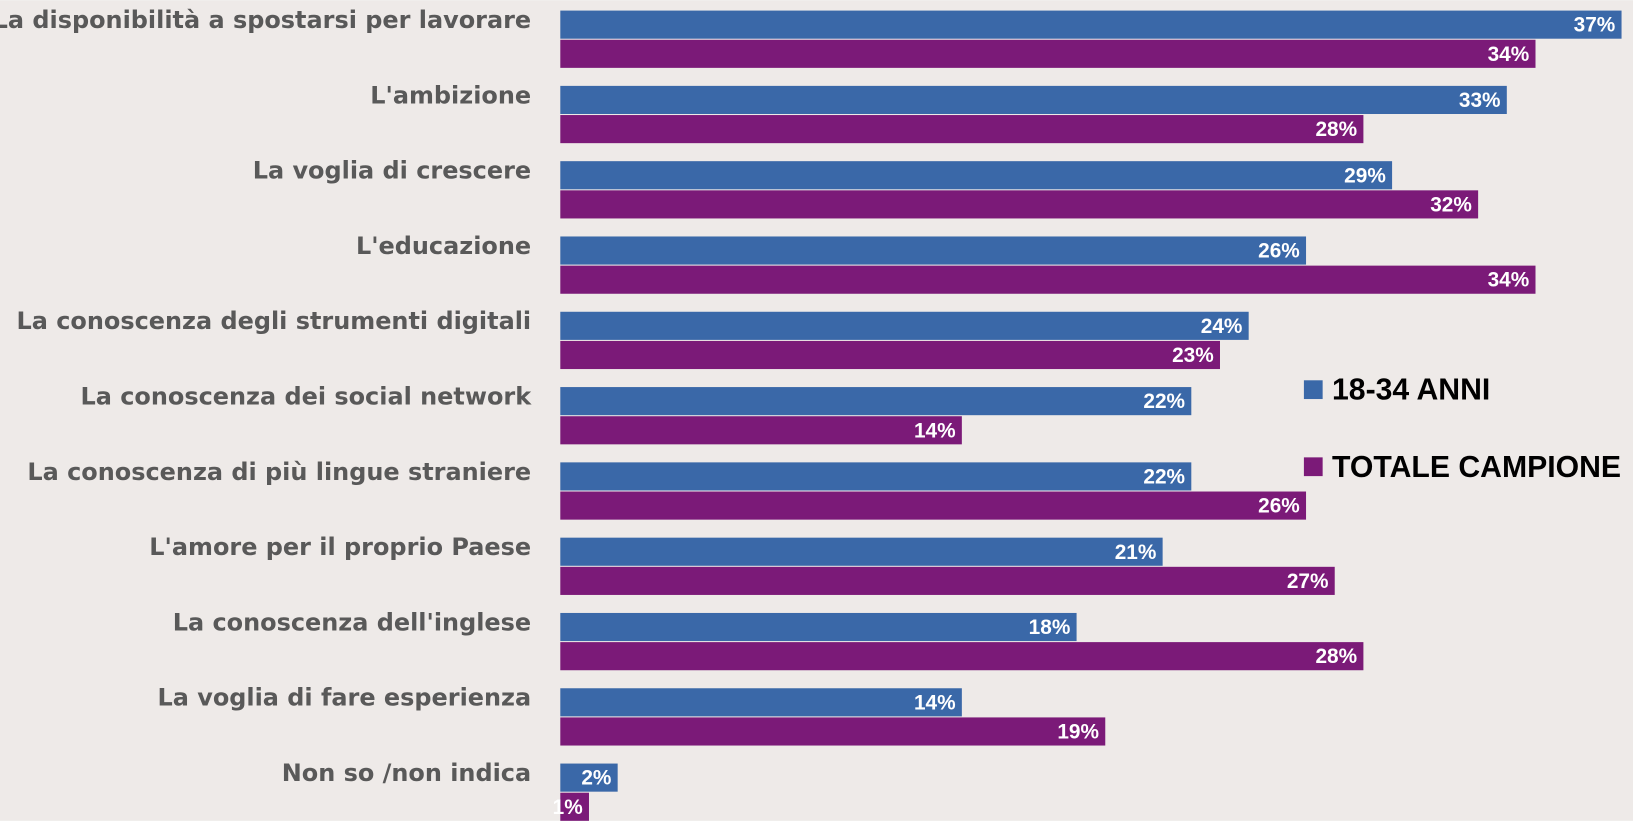  What do you see at coordinates (1365, 175) in the screenshot?
I see `value-label: 29%` at bounding box center [1365, 175].